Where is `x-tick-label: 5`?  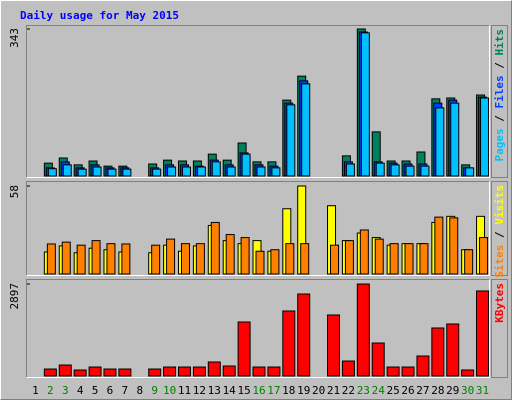 x-tick-label: 5 is located at coordinates (95, 390).